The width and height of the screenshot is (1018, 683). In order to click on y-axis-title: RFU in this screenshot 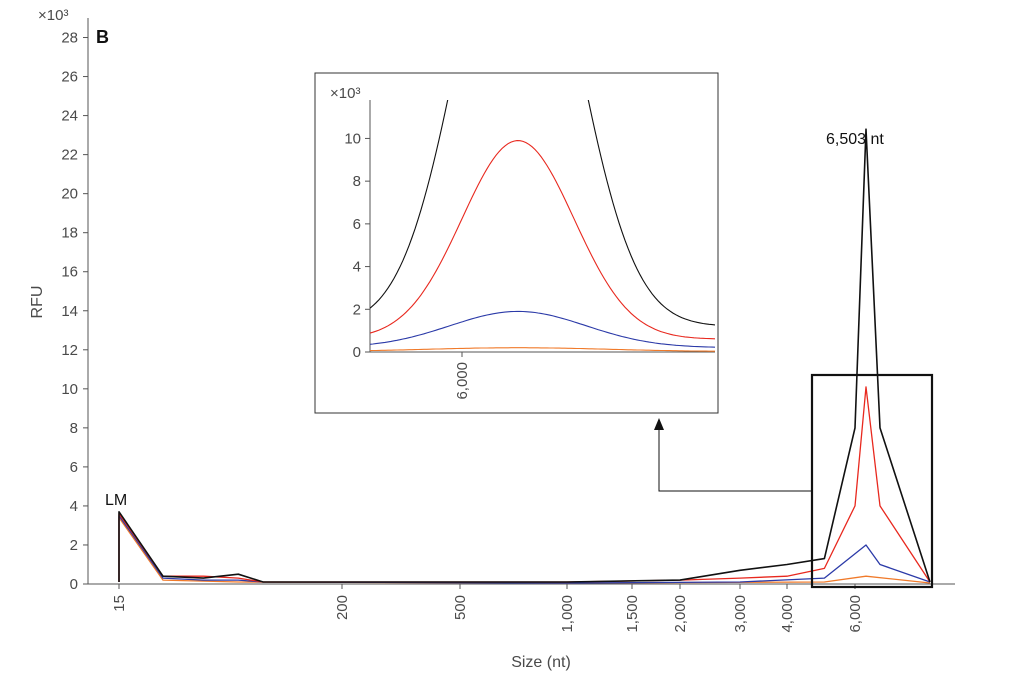, I will do `click(37, 302)`.